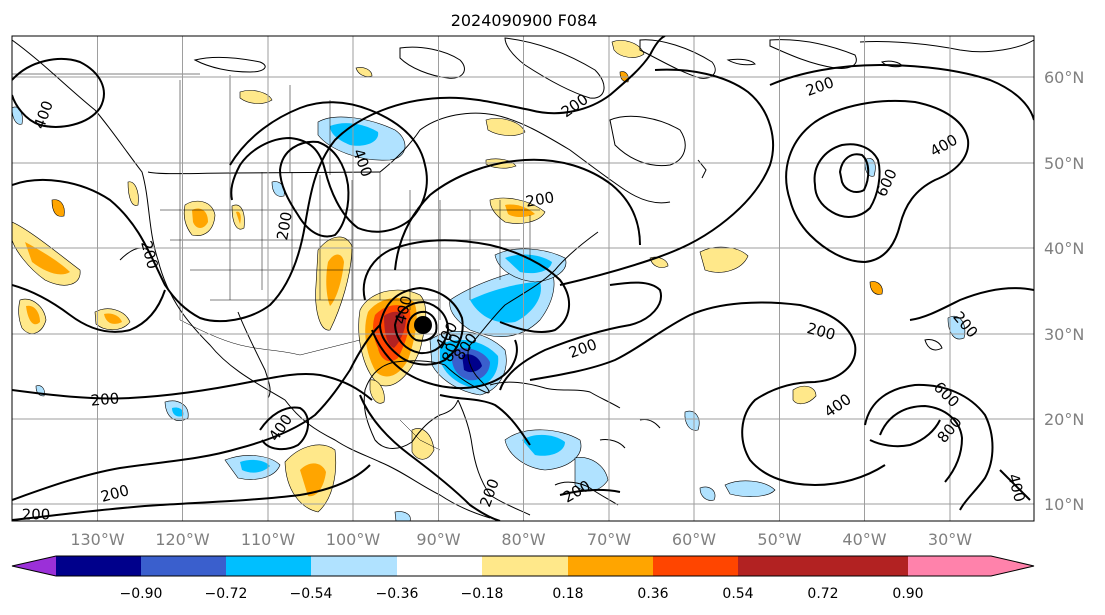 Image resolution: width=1105 pixels, height=615 pixels. What do you see at coordinates (524, 20) in the screenshot?
I see `map-title: 2024090900 F084` at bounding box center [524, 20].